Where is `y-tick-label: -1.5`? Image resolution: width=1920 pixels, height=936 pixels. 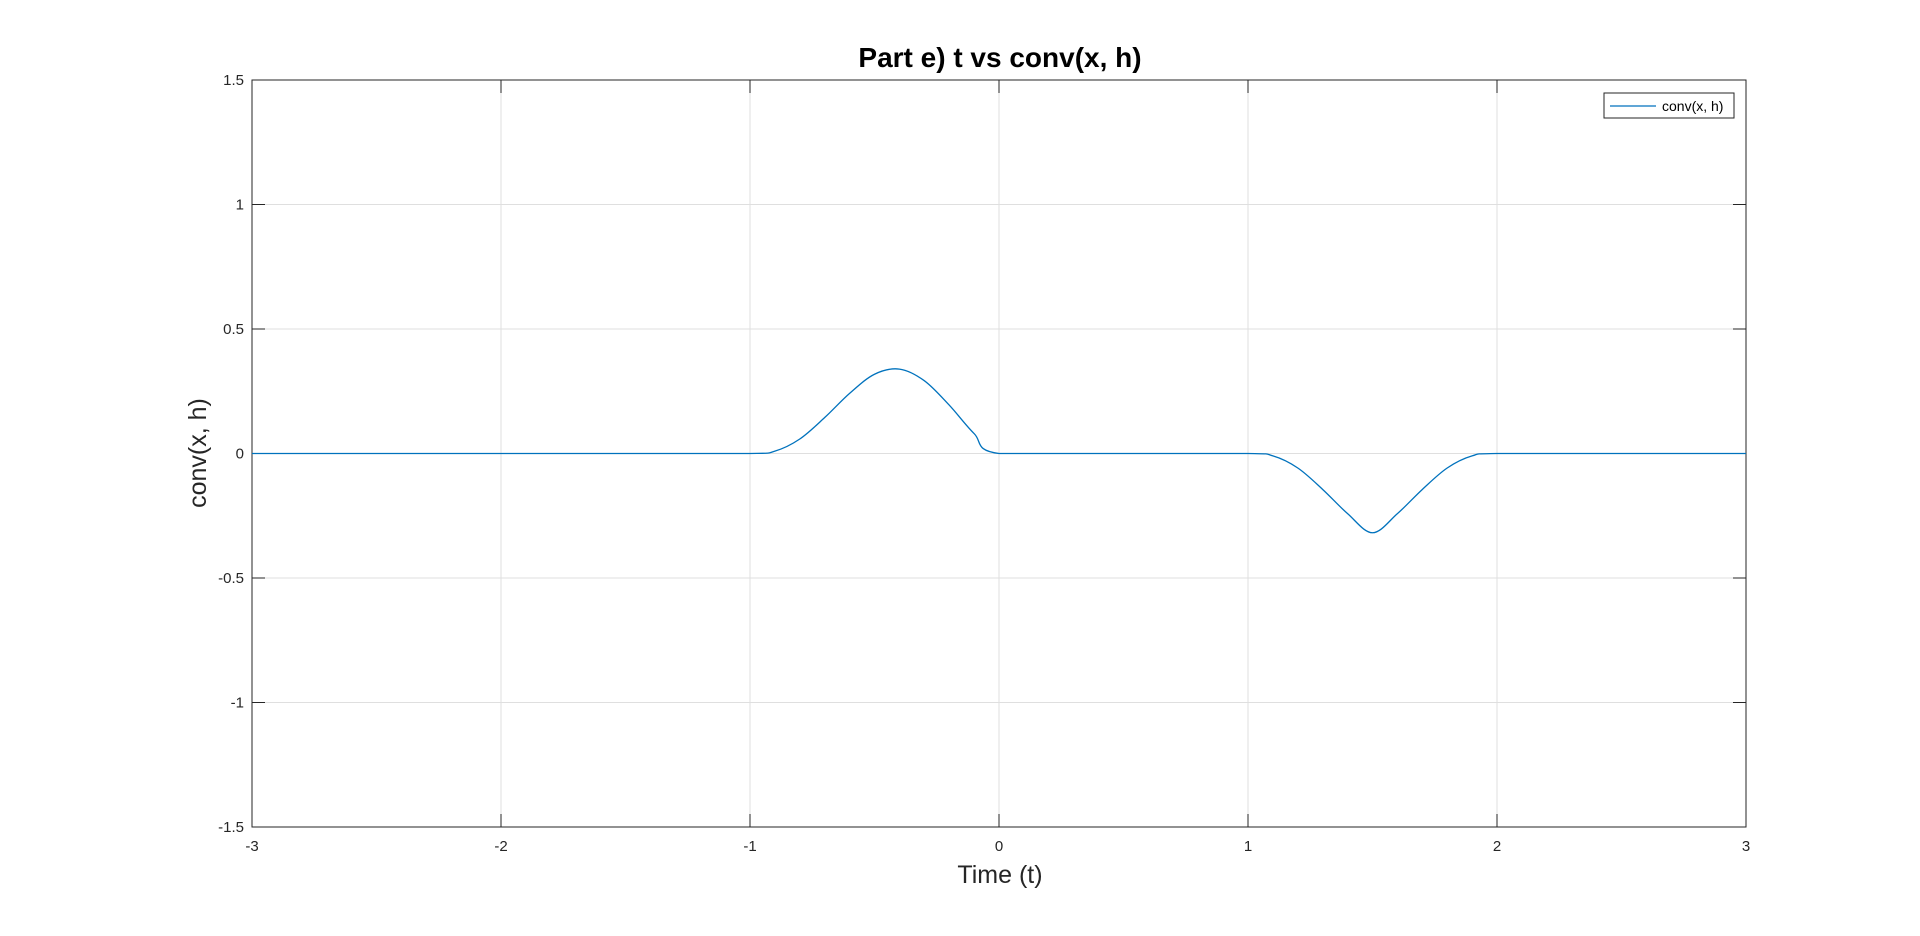
y-tick-label: -1.5 is located at coordinates (231, 827).